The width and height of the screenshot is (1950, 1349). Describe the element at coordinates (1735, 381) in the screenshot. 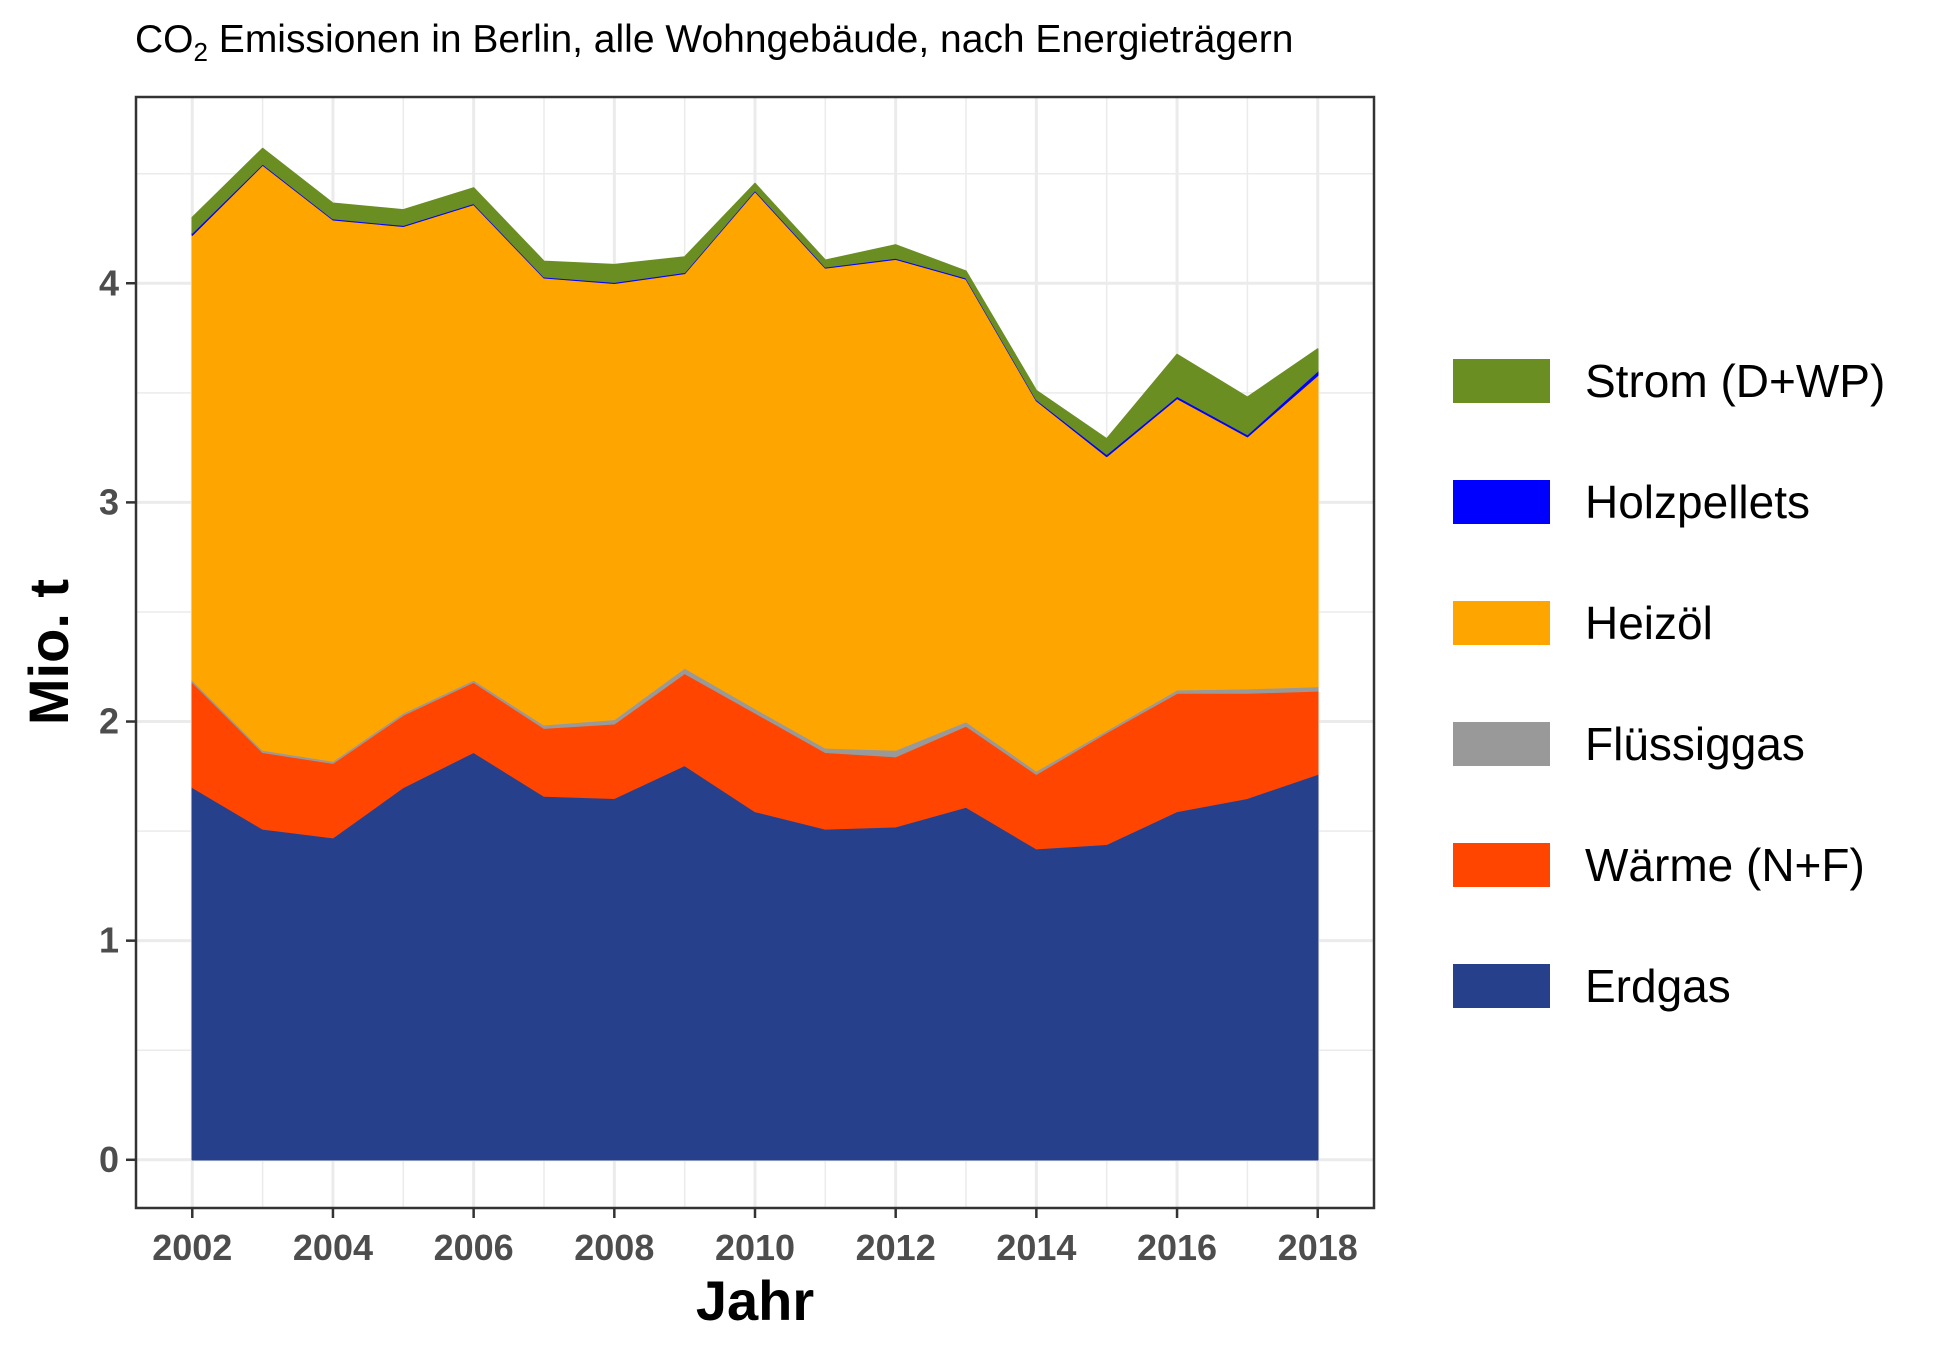

I see `legend-label-strom-d-wp: Strom (D+WP)` at that location.